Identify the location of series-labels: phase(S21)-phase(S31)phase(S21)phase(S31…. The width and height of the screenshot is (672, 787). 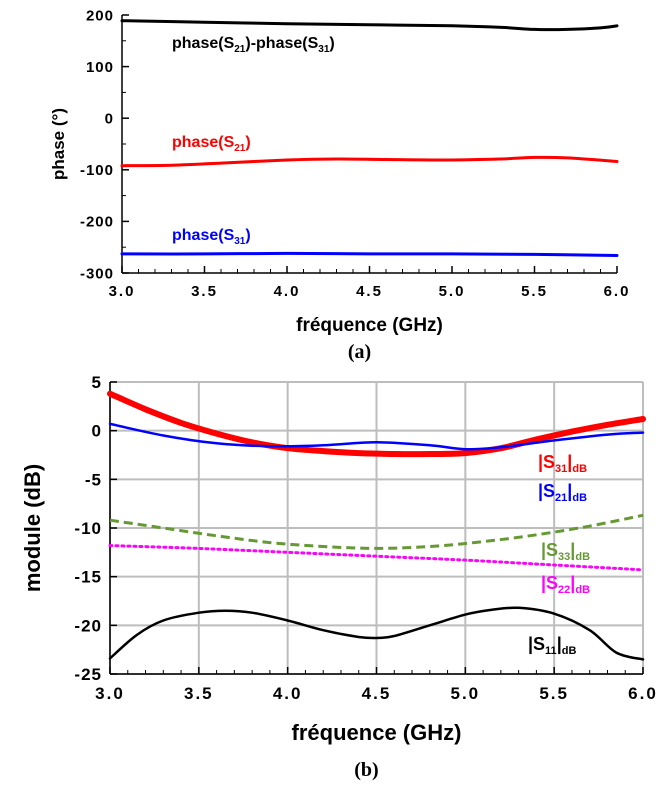
(269, 141).